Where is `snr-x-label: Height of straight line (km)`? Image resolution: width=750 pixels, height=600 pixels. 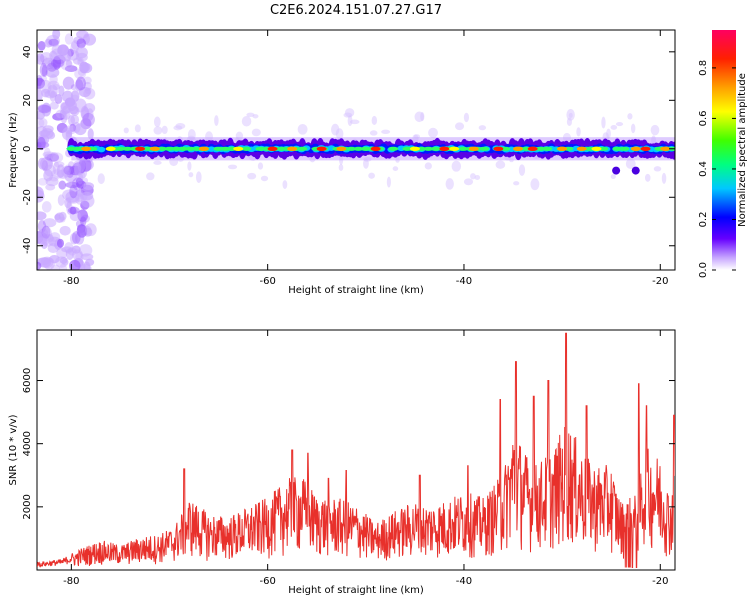
snr-x-label: Height of straight line (km) is located at coordinates (356, 590).